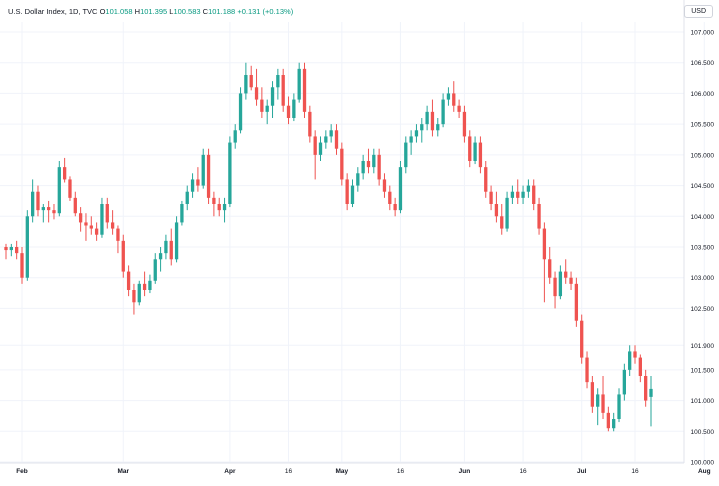 This screenshot has height=486, width=719. Describe the element at coordinates (703, 94) in the screenshot. I see `y-tick-label: 106.000` at that location.